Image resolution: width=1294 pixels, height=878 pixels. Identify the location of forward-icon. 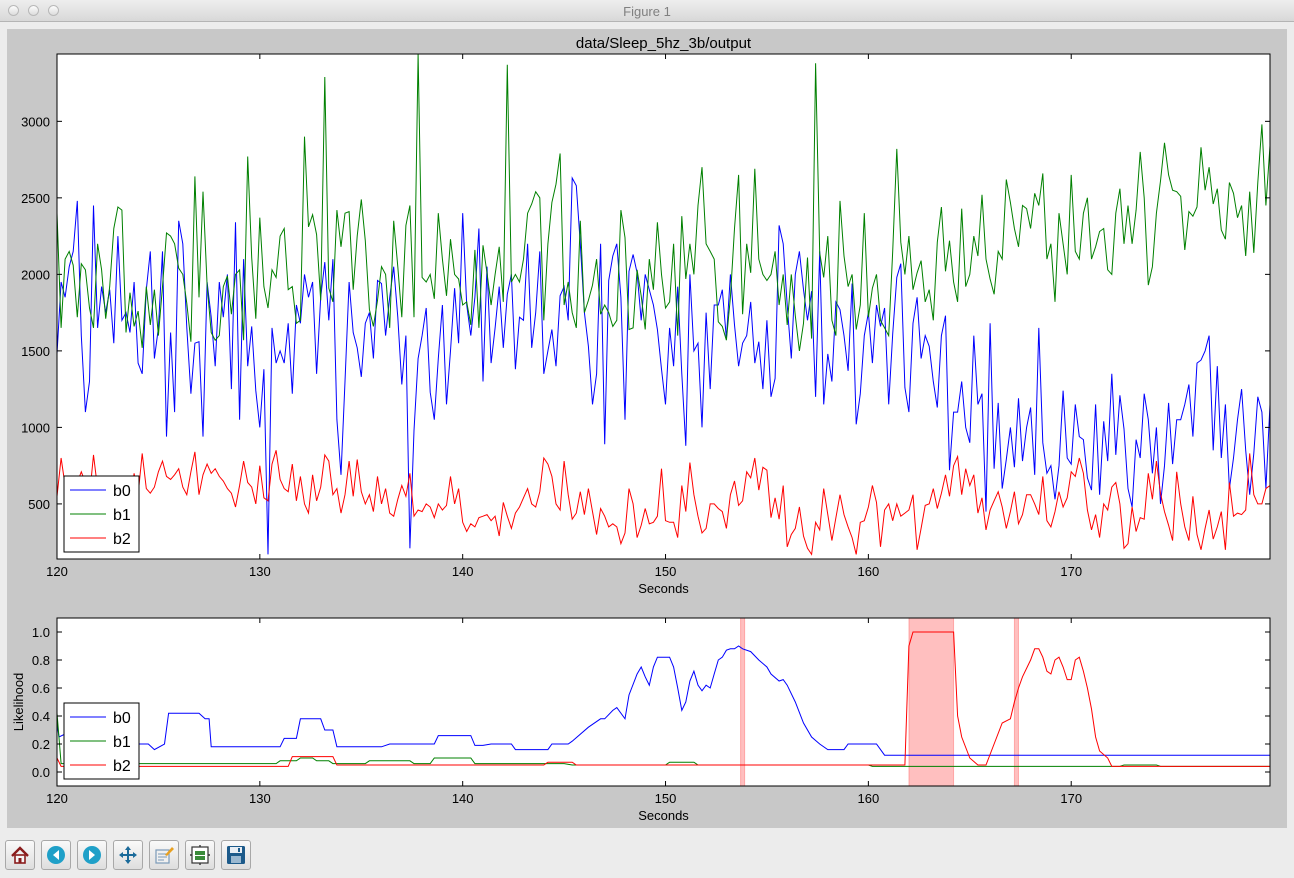
(92, 855).